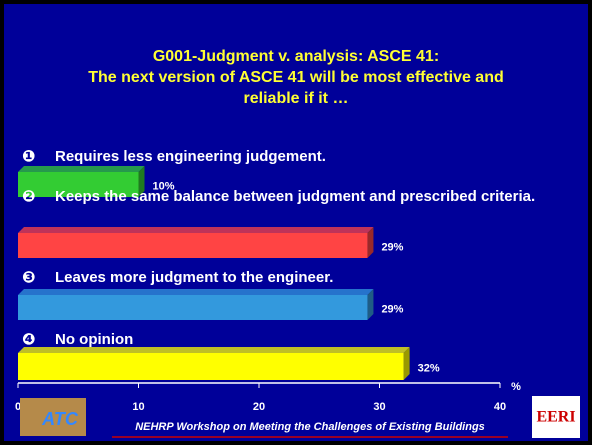  Describe the element at coordinates (516, 387) in the screenshot. I see `x-axis-label: %` at that location.